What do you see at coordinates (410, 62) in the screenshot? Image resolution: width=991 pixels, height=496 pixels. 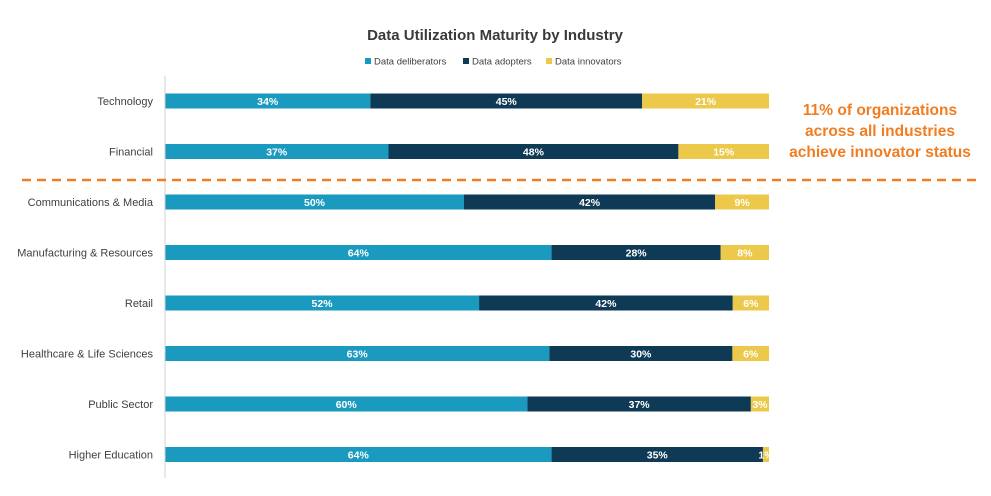 I see `legend-label-data-deliberators: Data deliberators` at bounding box center [410, 62].